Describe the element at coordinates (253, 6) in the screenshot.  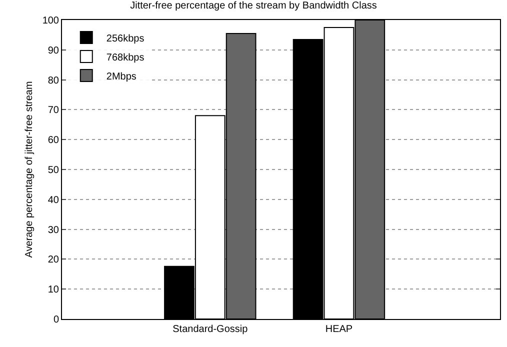
I see `chart-title: Jitter-free percentage of the stream by Bandwidth Class` at that location.